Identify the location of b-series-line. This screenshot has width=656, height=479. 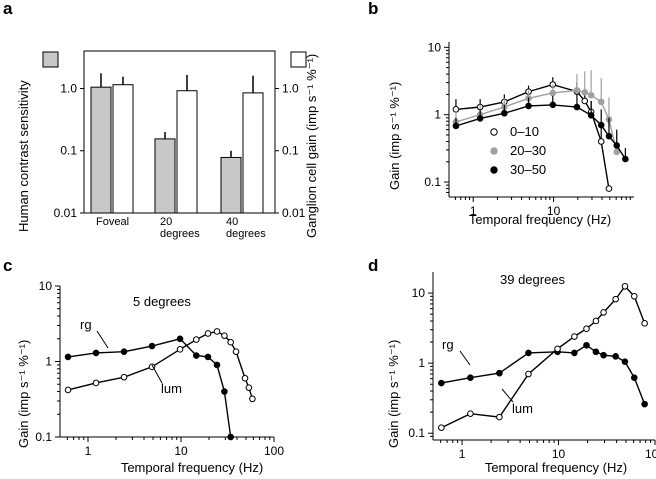
(532, 136).